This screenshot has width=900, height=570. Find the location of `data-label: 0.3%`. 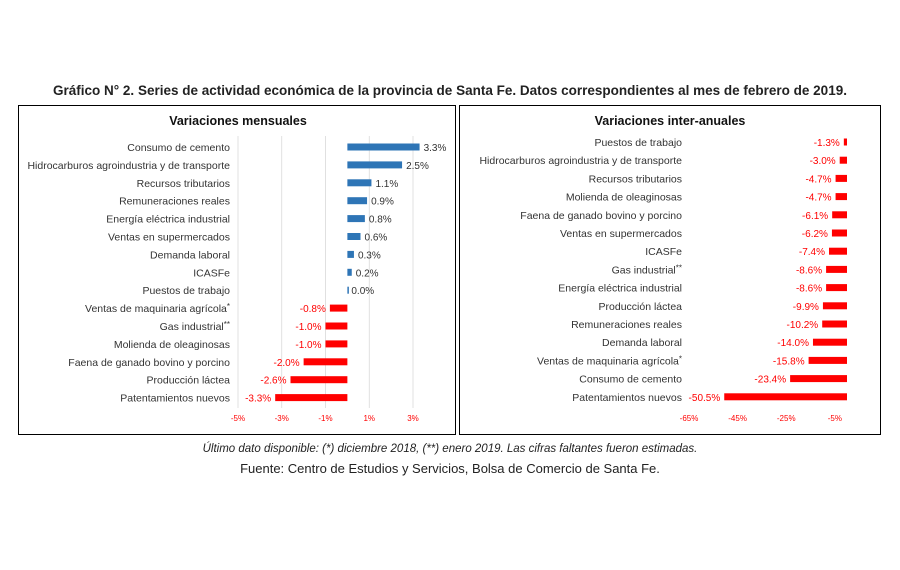

data-label: 0.3% is located at coordinates (369, 255).